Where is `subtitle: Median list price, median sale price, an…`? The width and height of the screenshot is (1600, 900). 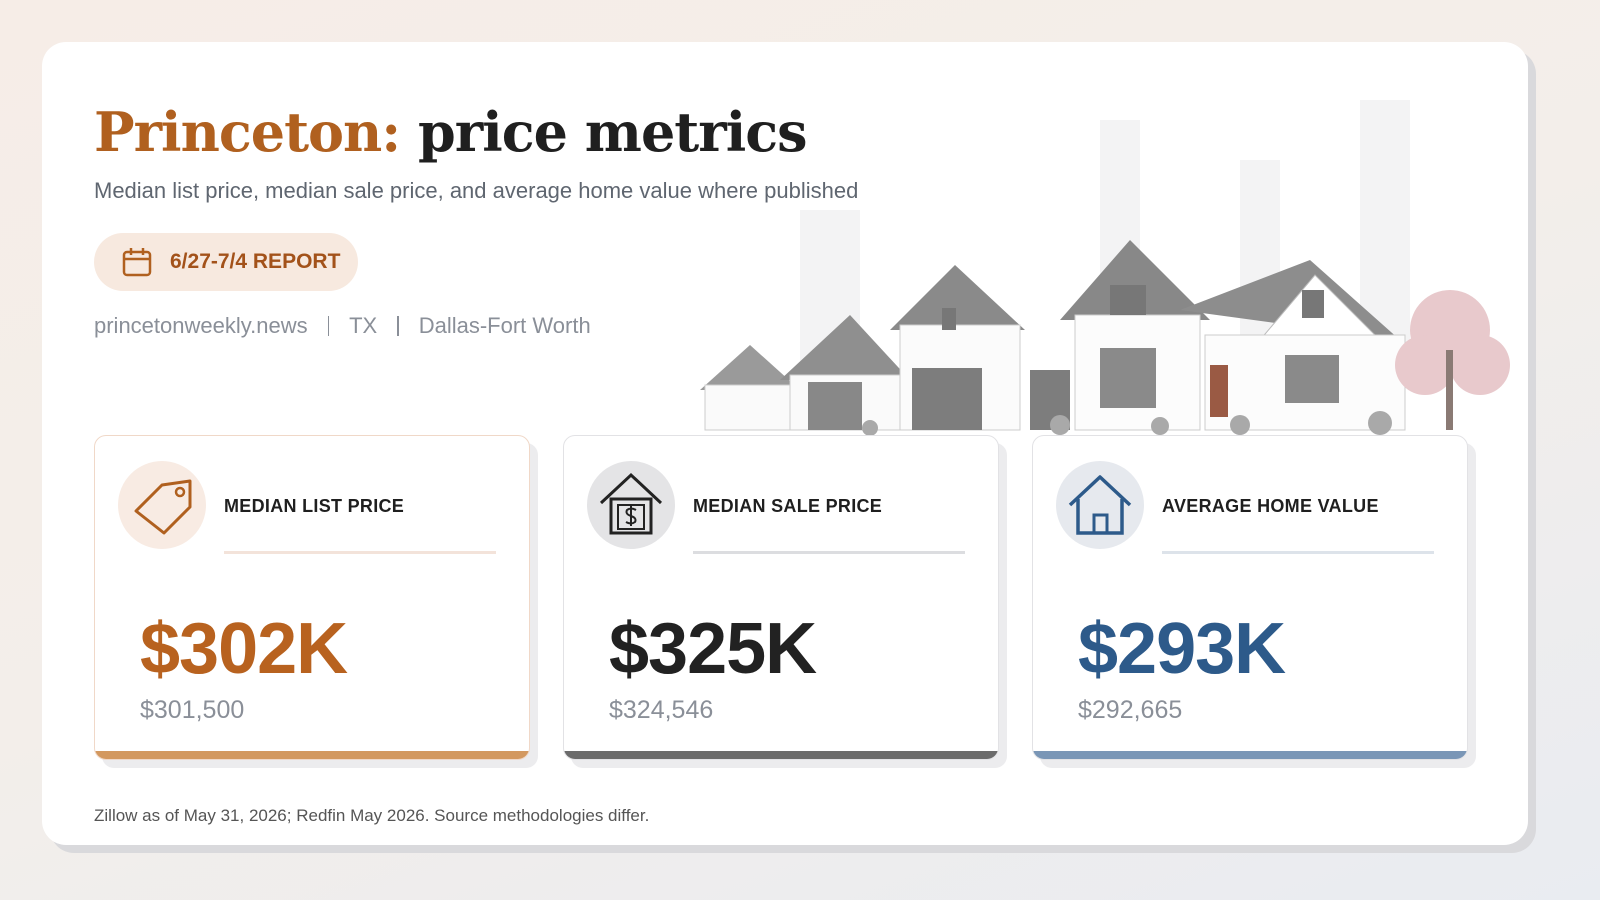 subtitle: Median list price, median sale price, an… is located at coordinates (476, 190).